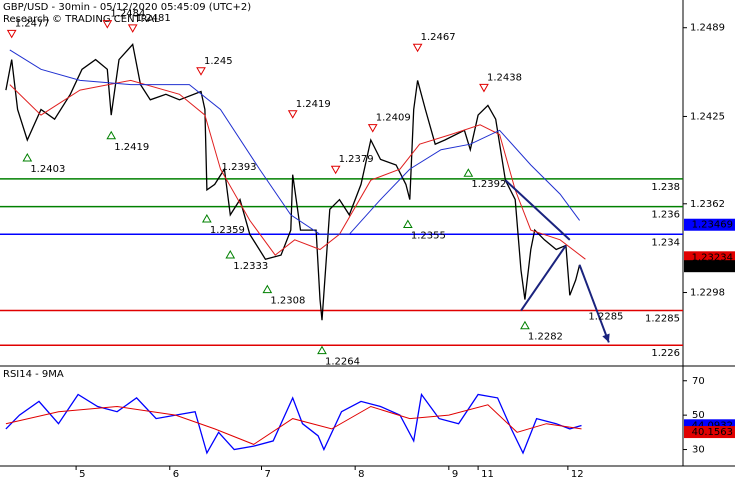 This screenshot has width=735, height=480. What do you see at coordinates (361, 474) in the screenshot?
I see `x-tick-label: 8` at bounding box center [361, 474].